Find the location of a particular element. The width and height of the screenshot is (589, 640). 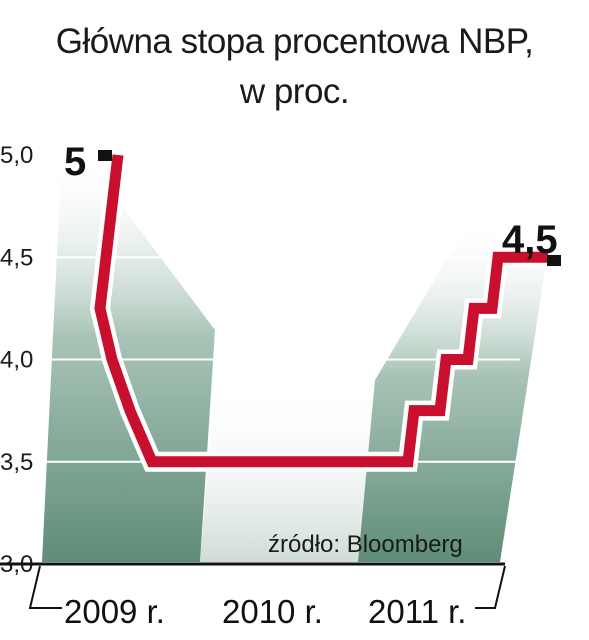

chart-title: Główna stopa procentowa NBP, is located at coordinates (294, 41).